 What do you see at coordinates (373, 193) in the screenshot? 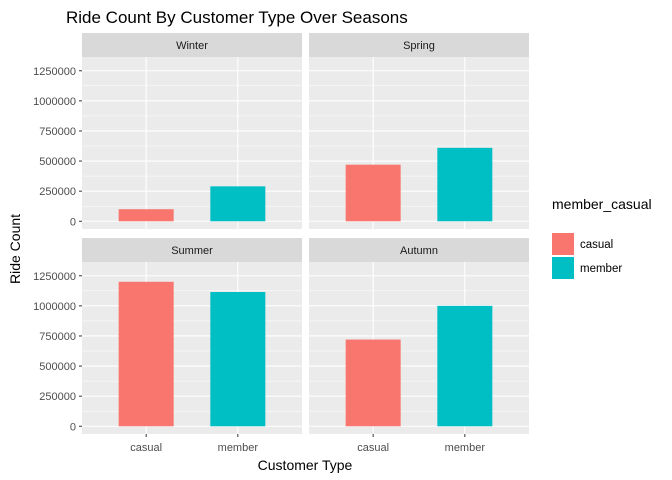
I see `bar-spring-casual` at bounding box center [373, 193].